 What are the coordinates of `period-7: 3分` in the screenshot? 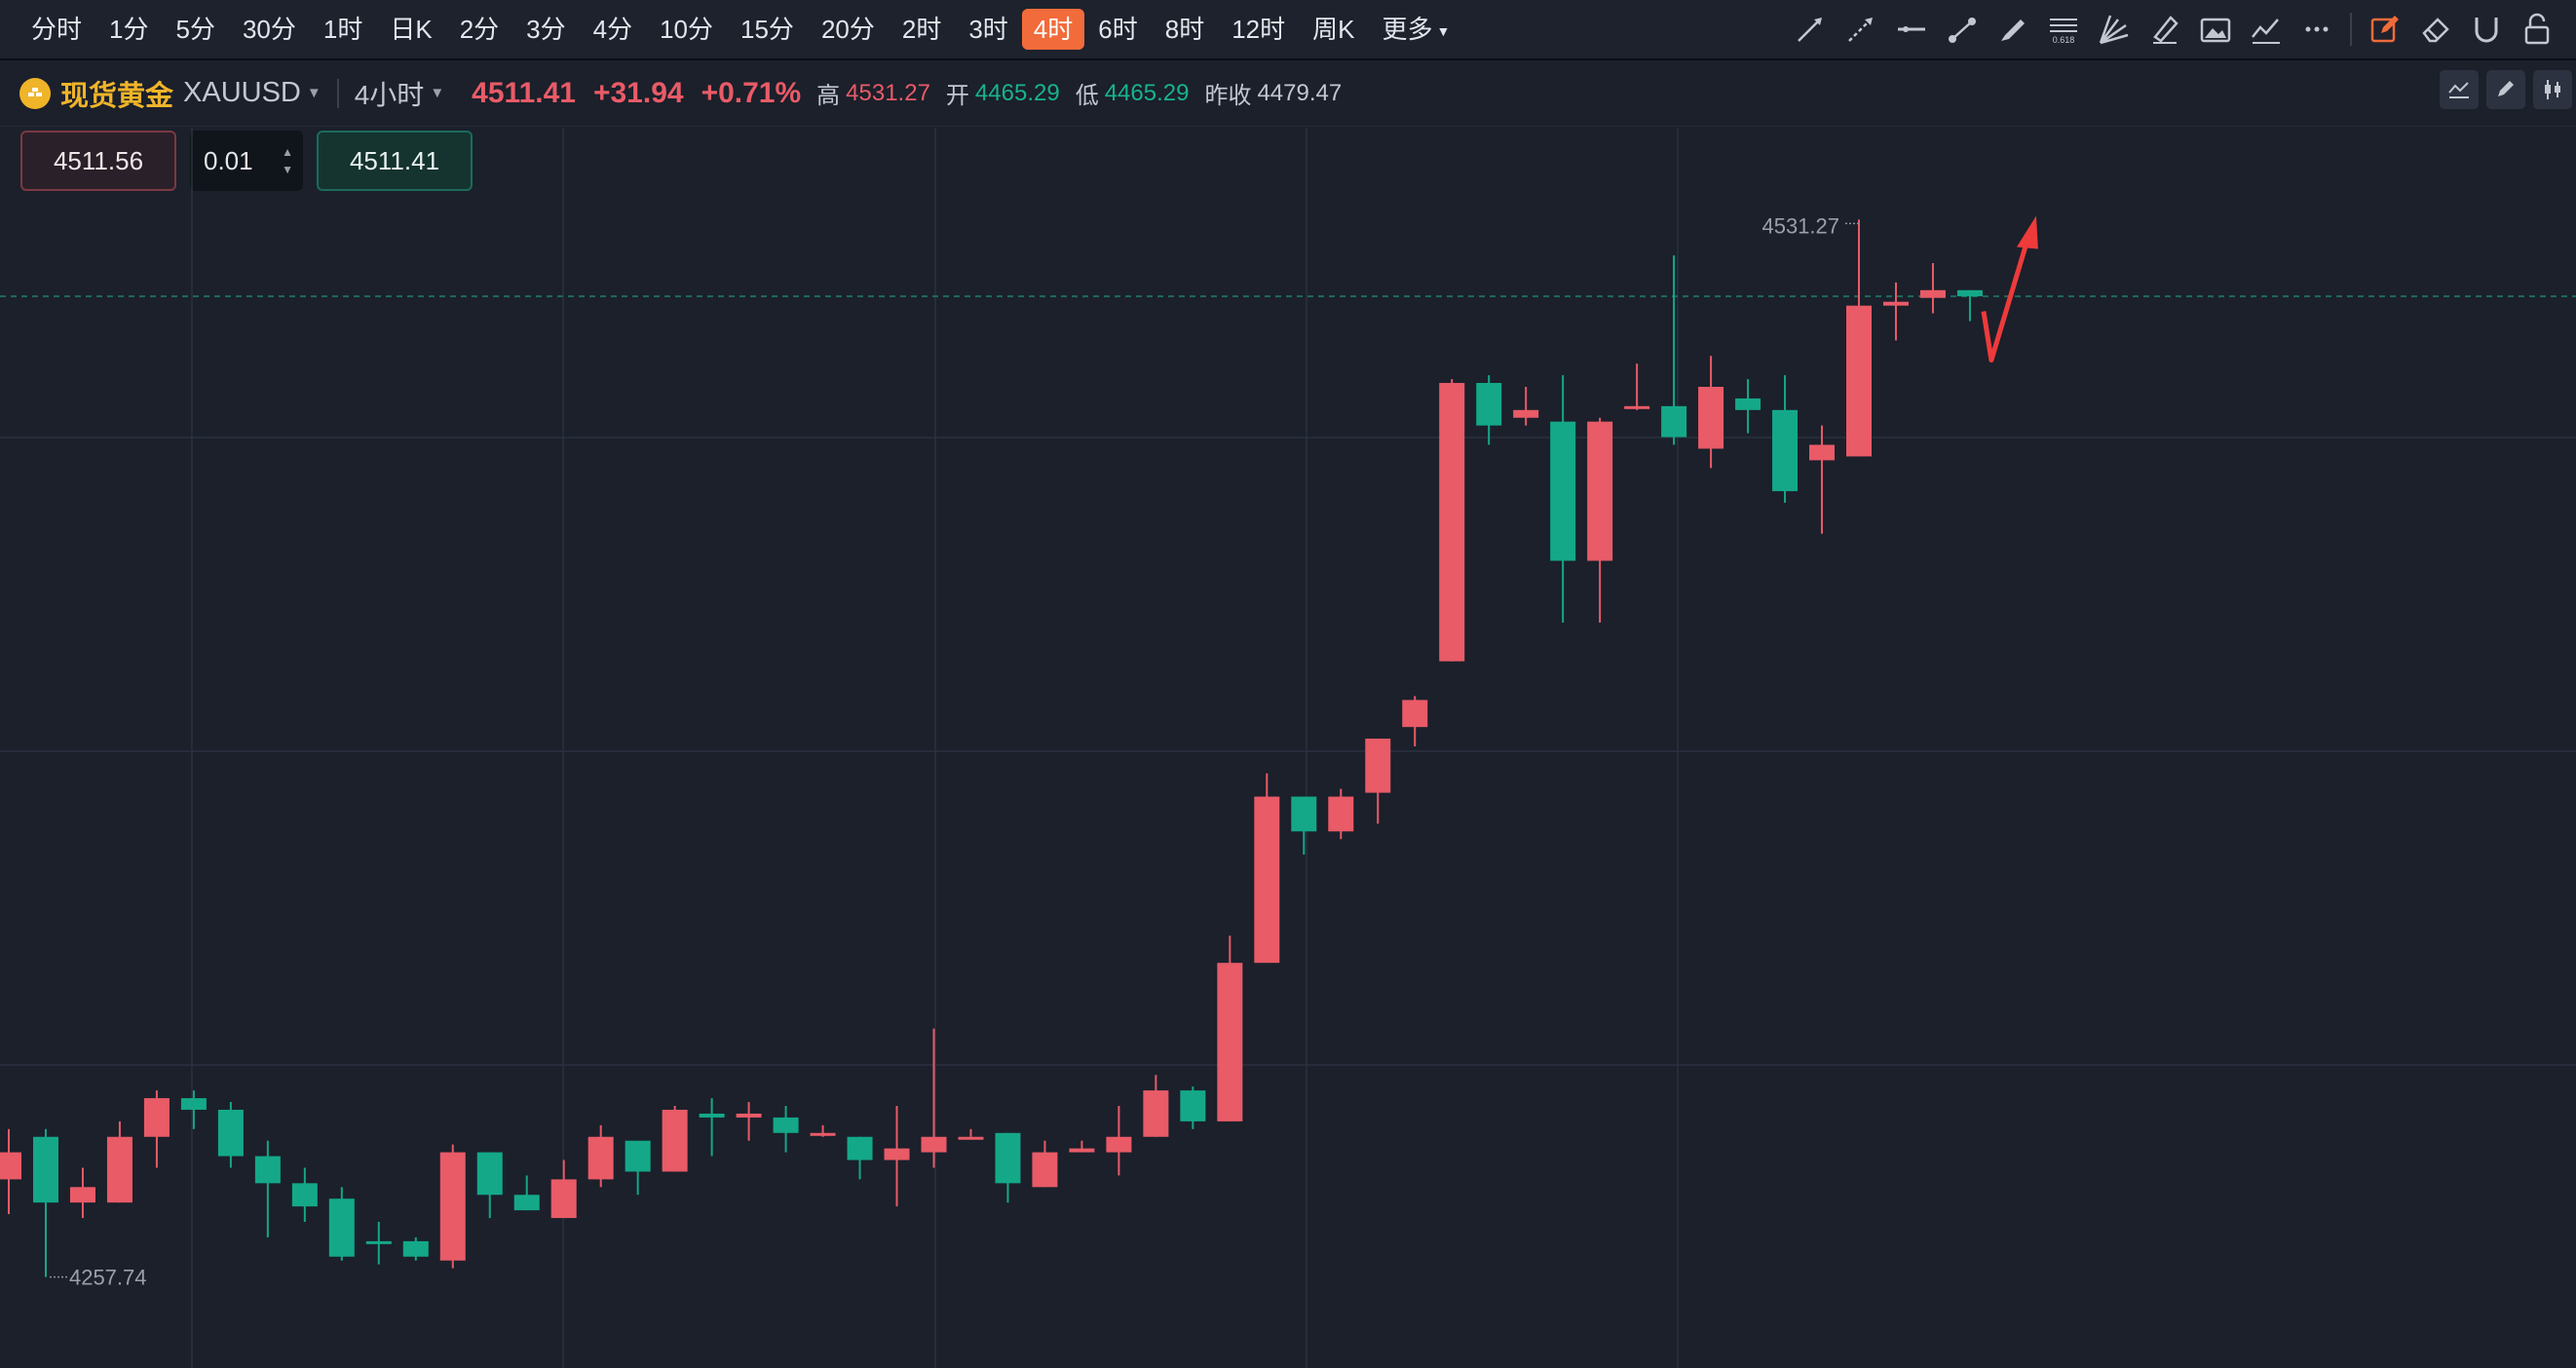 It's located at (546, 29).